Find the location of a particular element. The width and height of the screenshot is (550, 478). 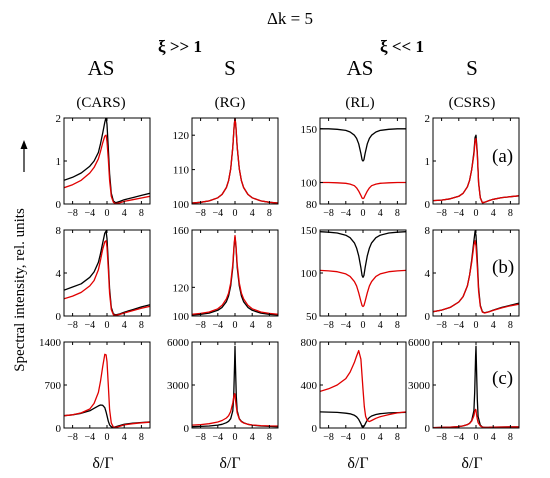

x-tick-label-rl-c: 8 is located at coordinates (397, 437).